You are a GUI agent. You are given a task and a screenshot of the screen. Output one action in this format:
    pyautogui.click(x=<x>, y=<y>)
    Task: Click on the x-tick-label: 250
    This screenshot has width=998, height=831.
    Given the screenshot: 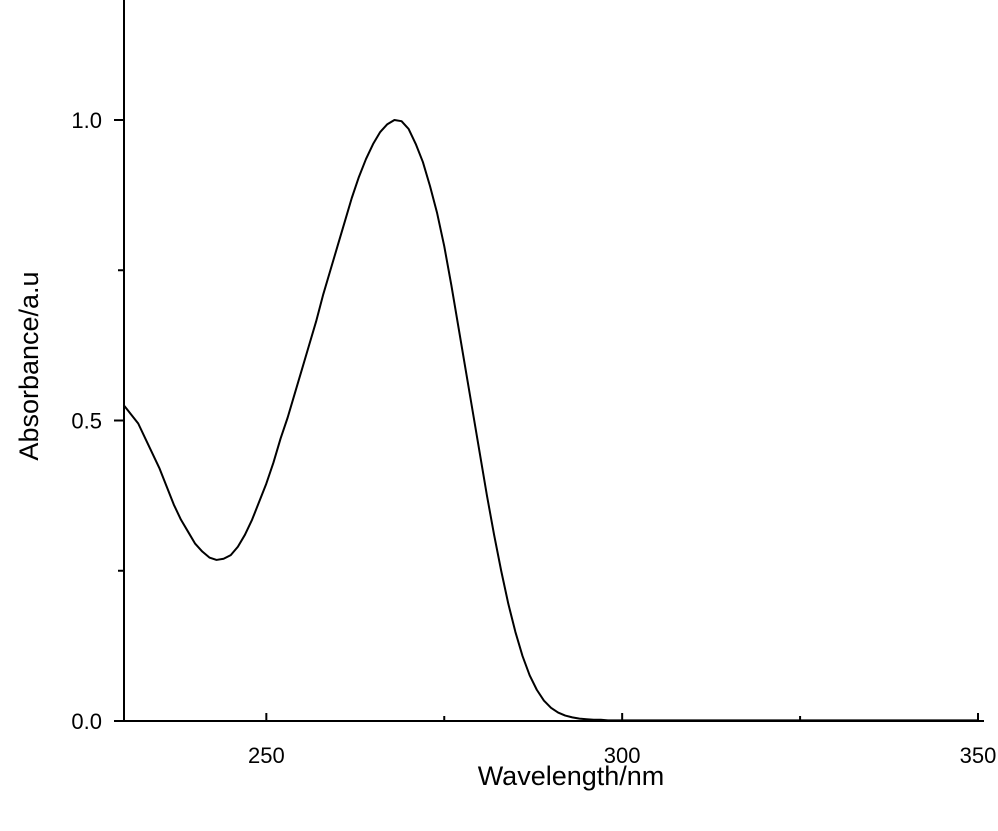 What is the action you would take?
    pyautogui.click(x=266, y=755)
    